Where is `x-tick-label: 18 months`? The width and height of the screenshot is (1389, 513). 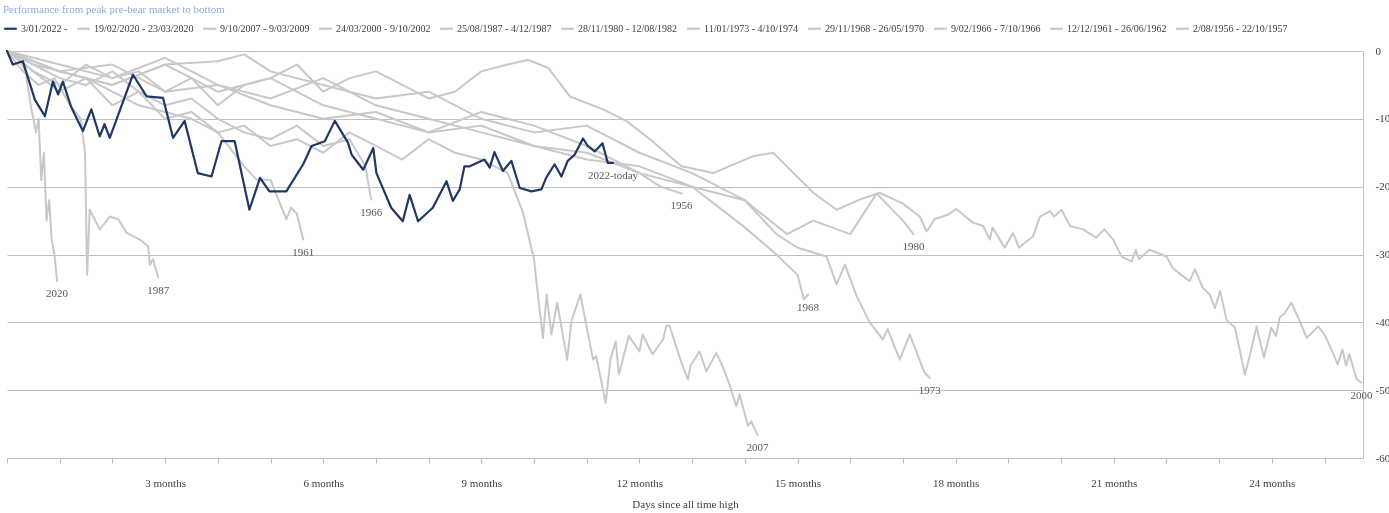 x-tick-label: 18 months is located at coordinates (956, 482).